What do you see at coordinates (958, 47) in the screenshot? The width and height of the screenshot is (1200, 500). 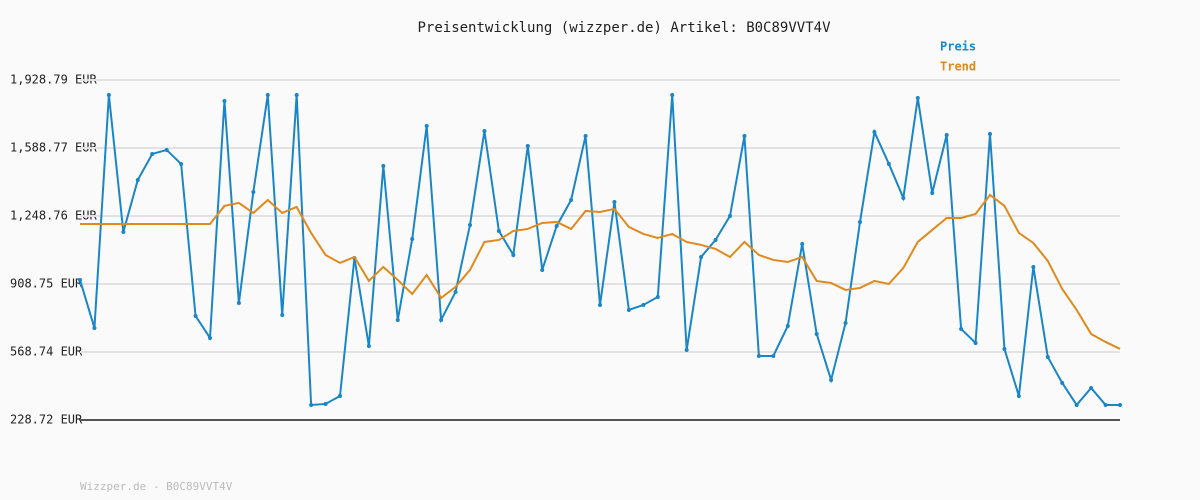 I see `legend-label: Preis` at bounding box center [958, 47].